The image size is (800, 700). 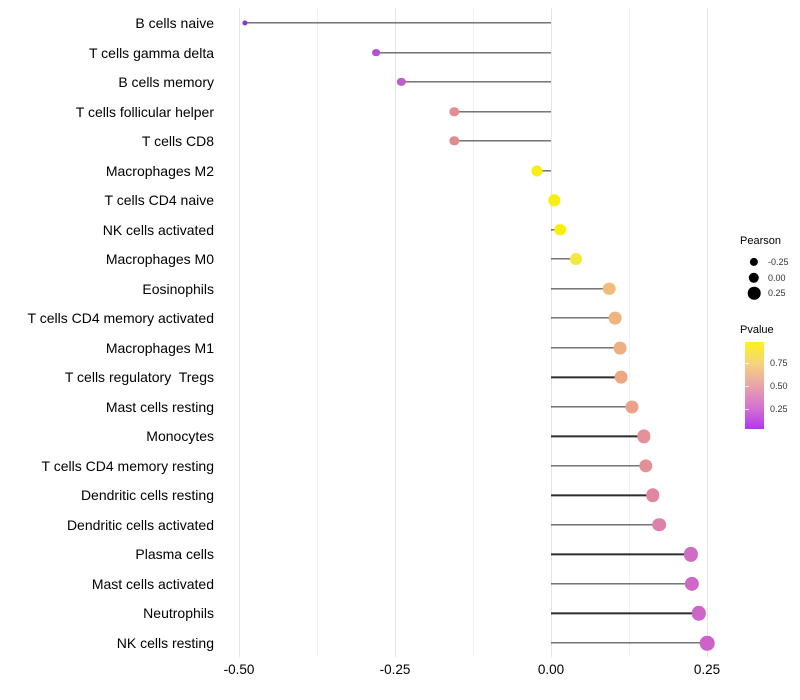 I want to click on y-axis-label: T cells CD8, so click(x=177, y=141).